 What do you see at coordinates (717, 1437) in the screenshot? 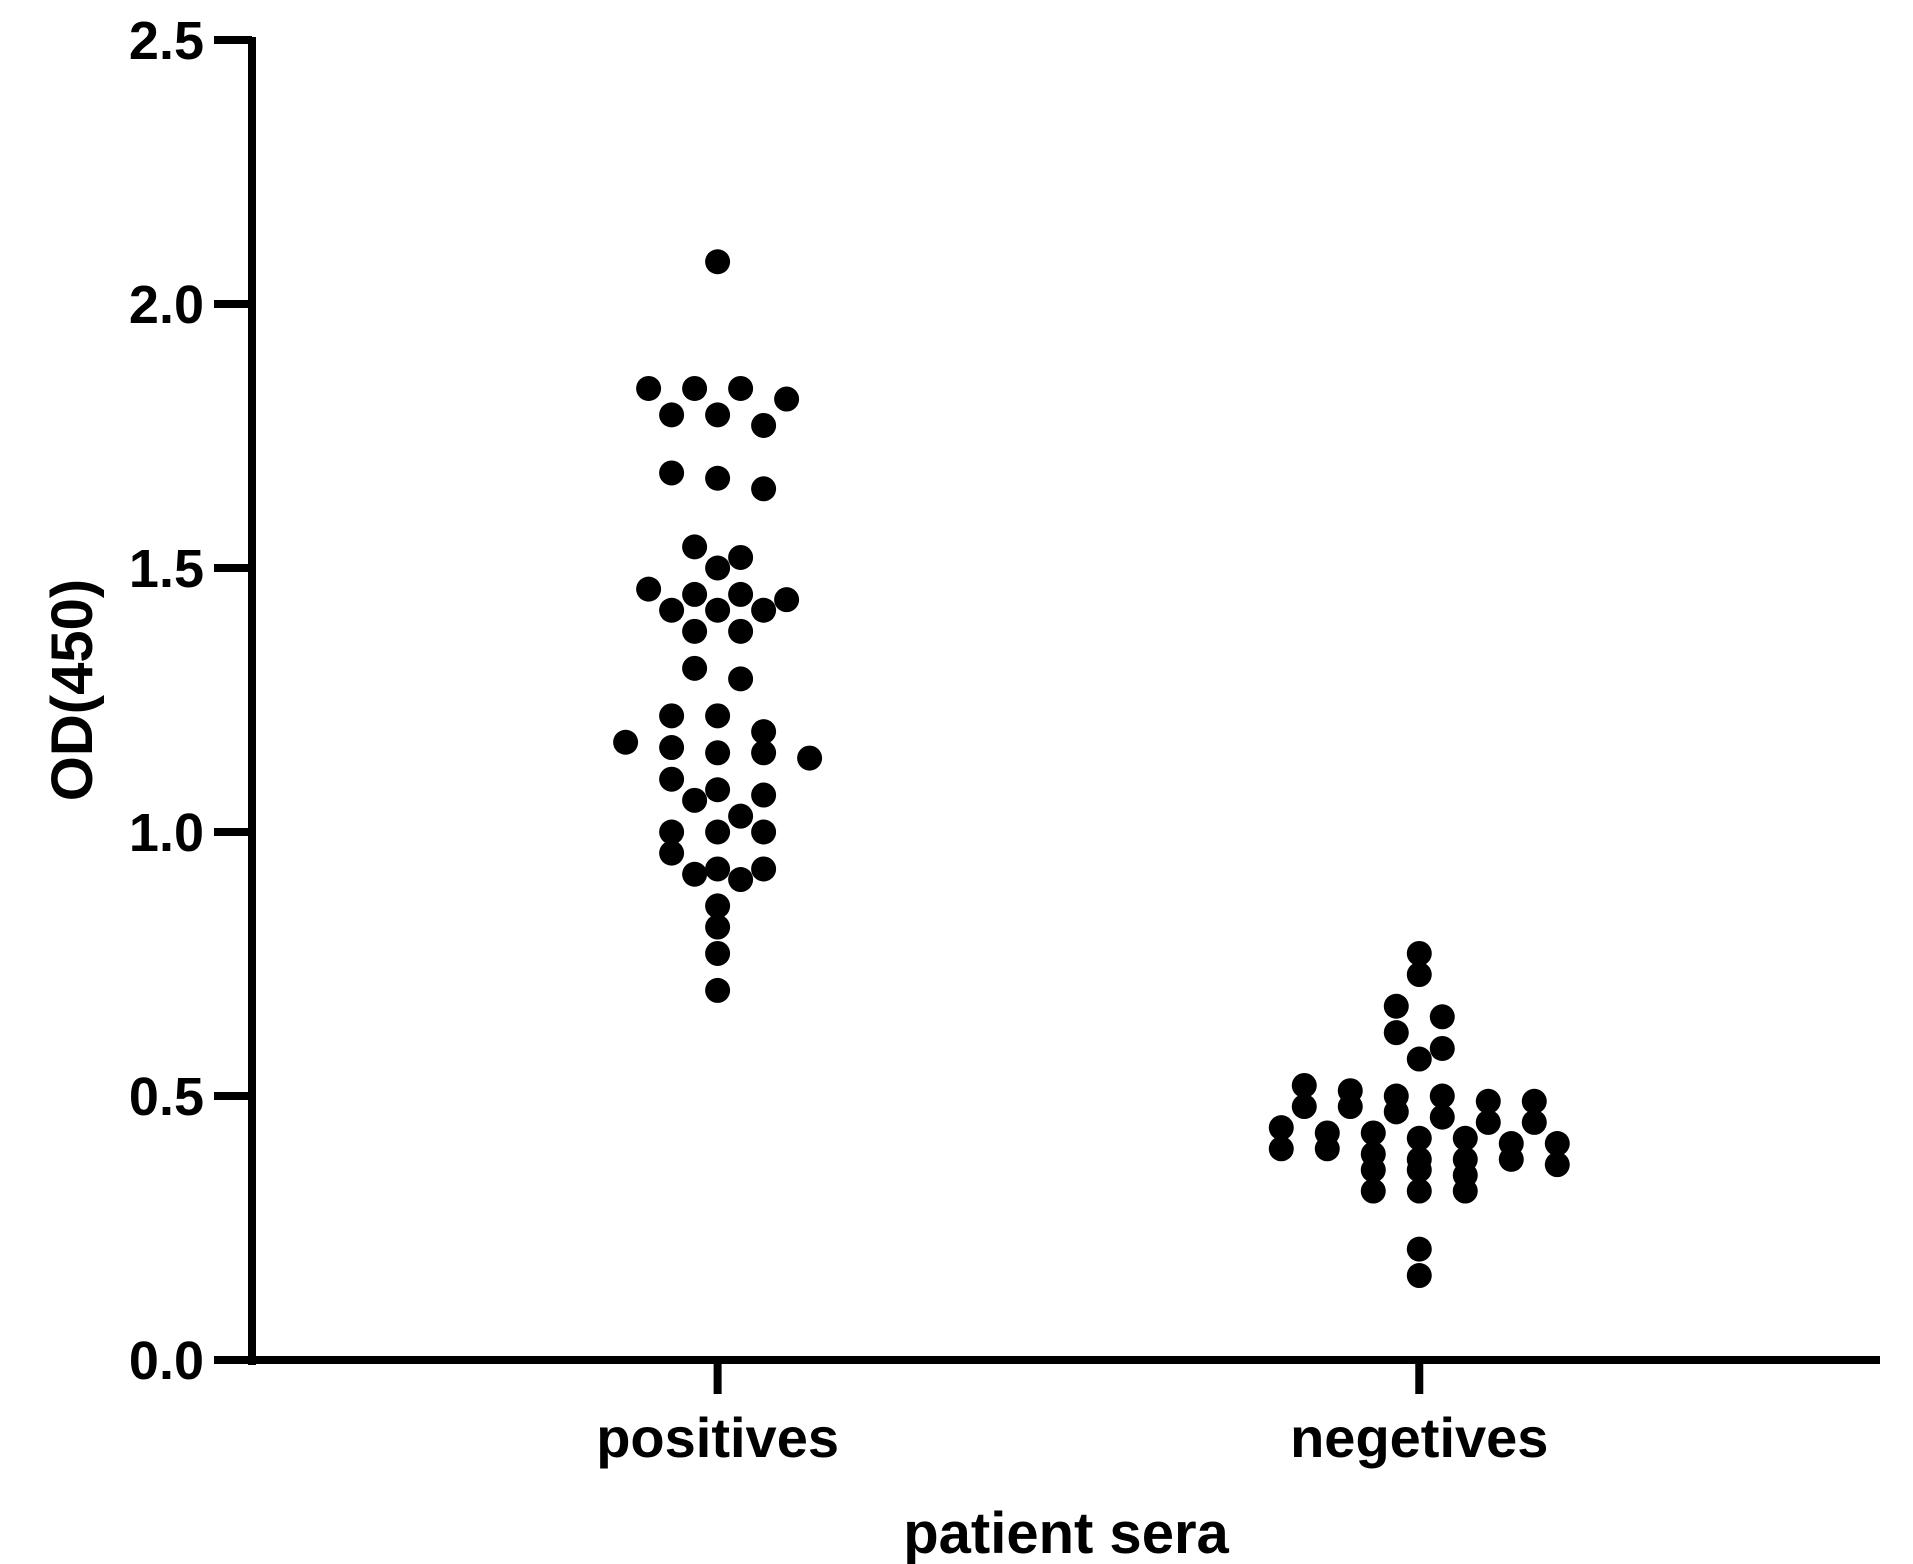
I see `x-category-label: positives` at bounding box center [717, 1437].